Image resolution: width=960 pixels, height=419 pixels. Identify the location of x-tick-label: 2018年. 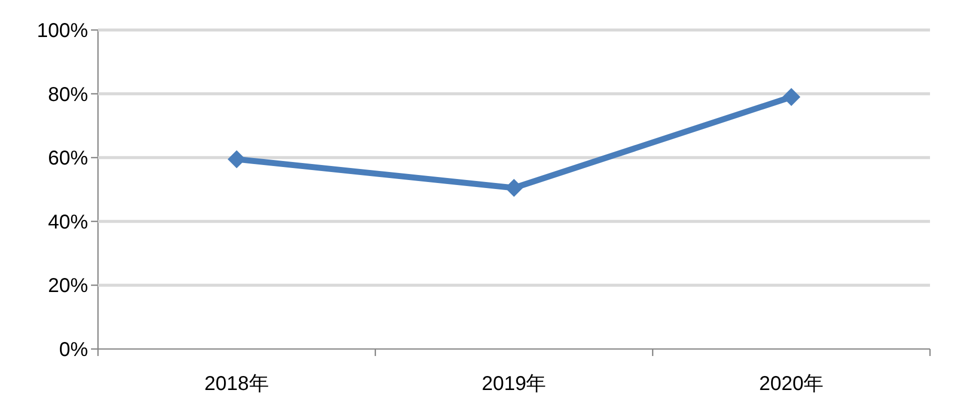
(236, 384).